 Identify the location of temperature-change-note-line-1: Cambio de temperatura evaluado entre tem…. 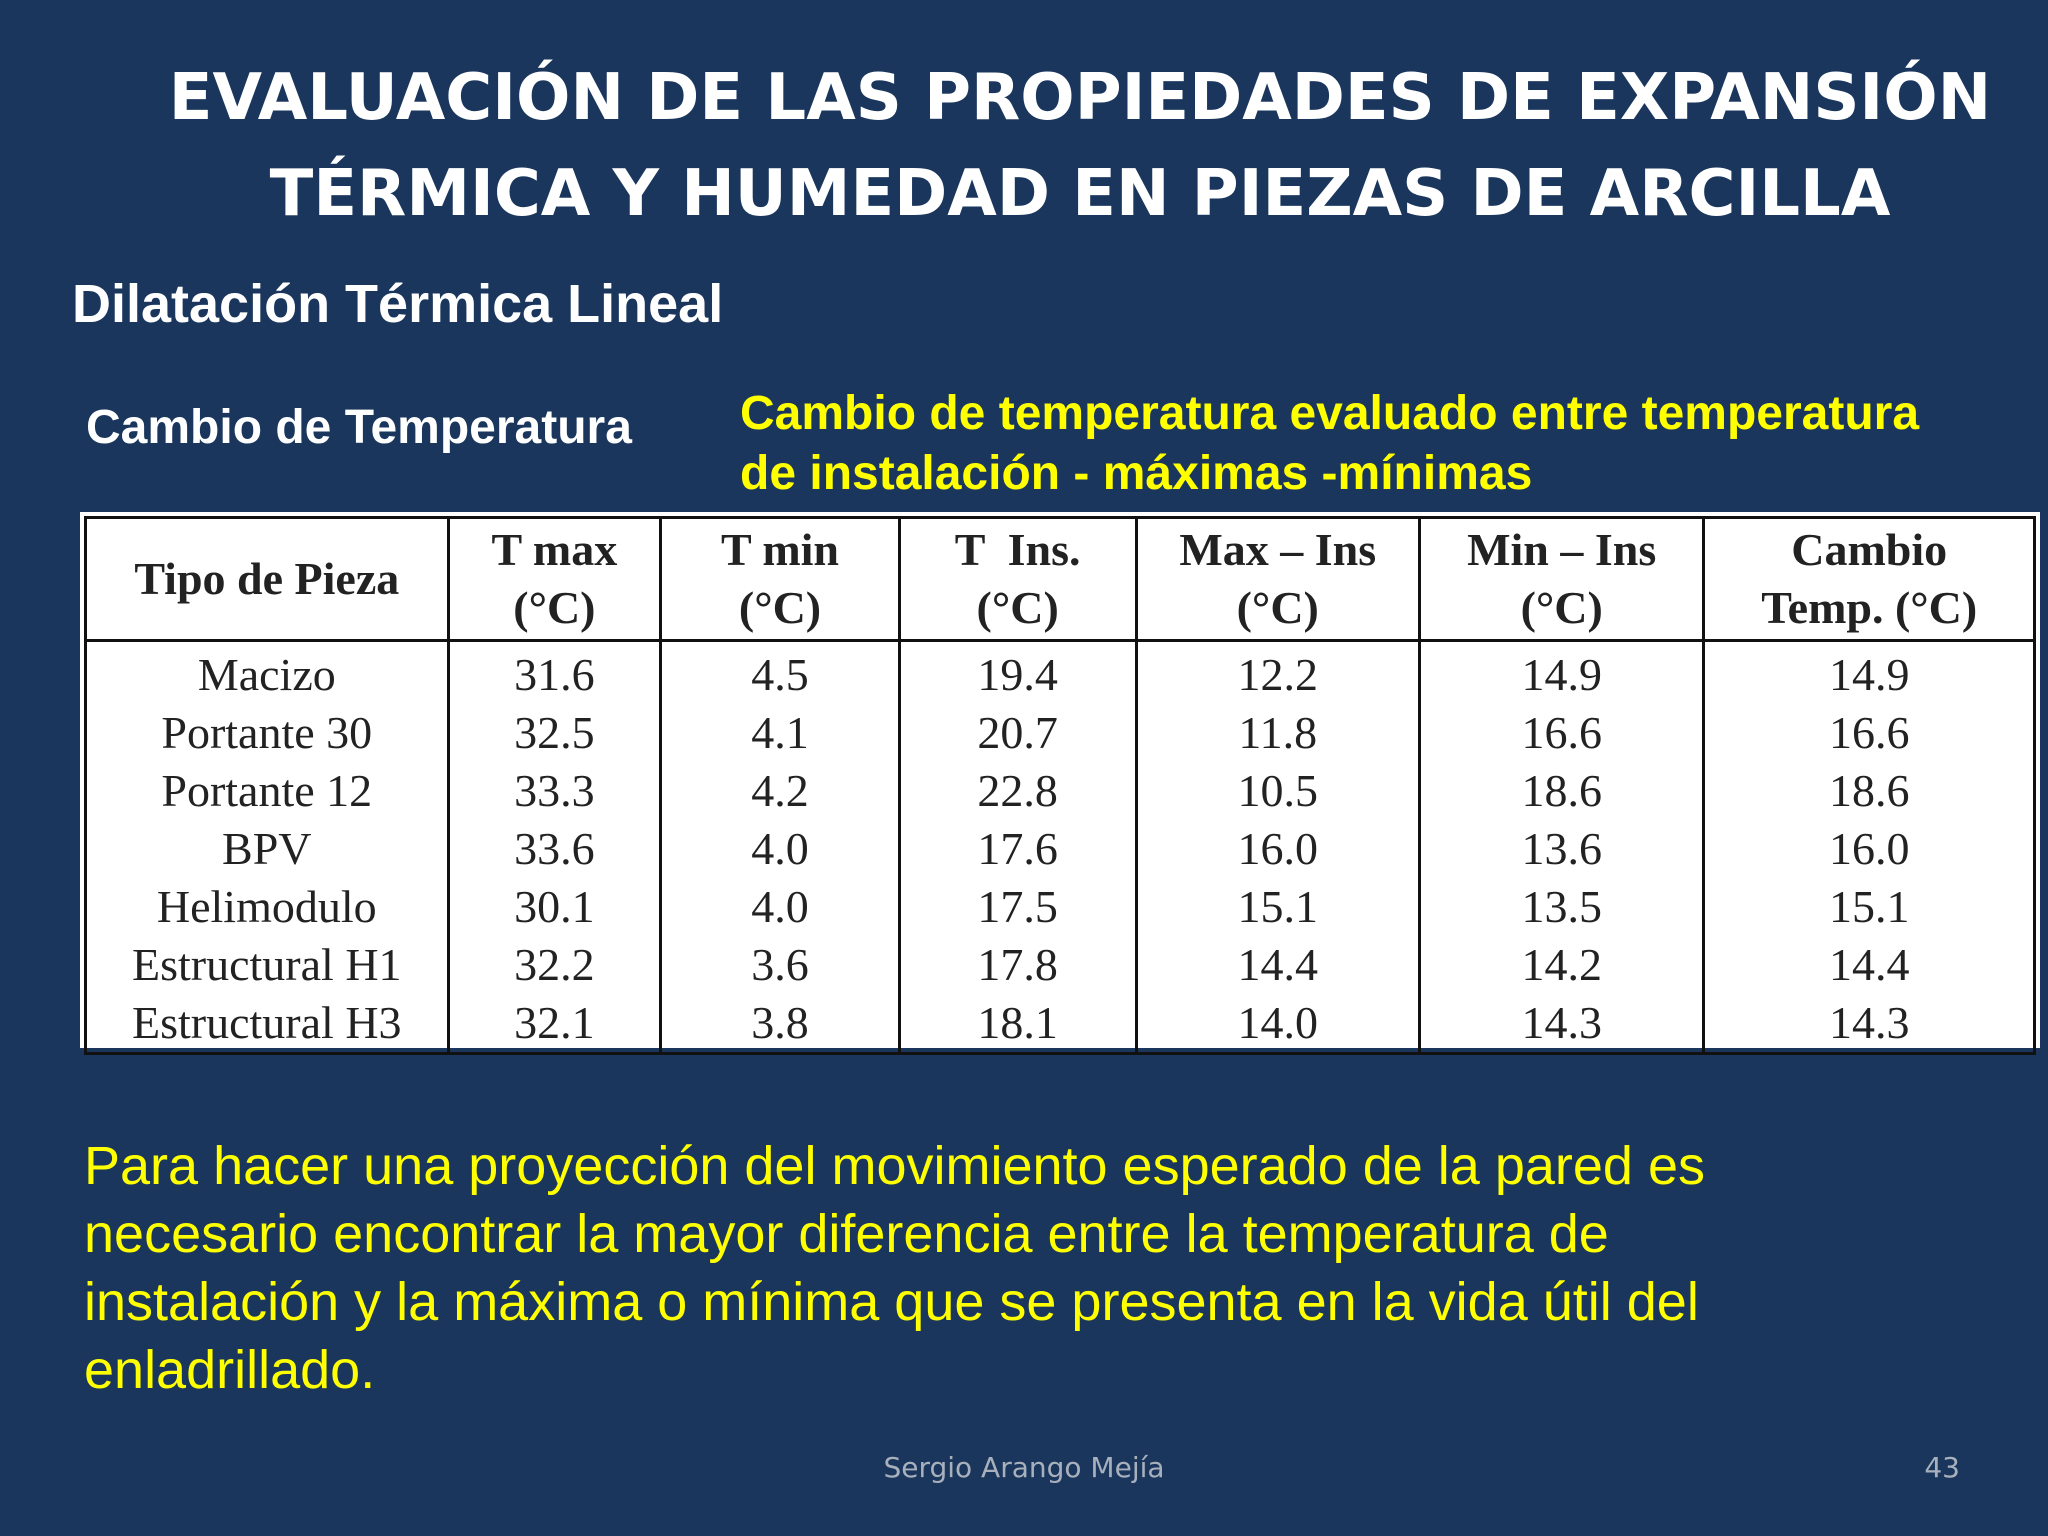
(1330, 413).